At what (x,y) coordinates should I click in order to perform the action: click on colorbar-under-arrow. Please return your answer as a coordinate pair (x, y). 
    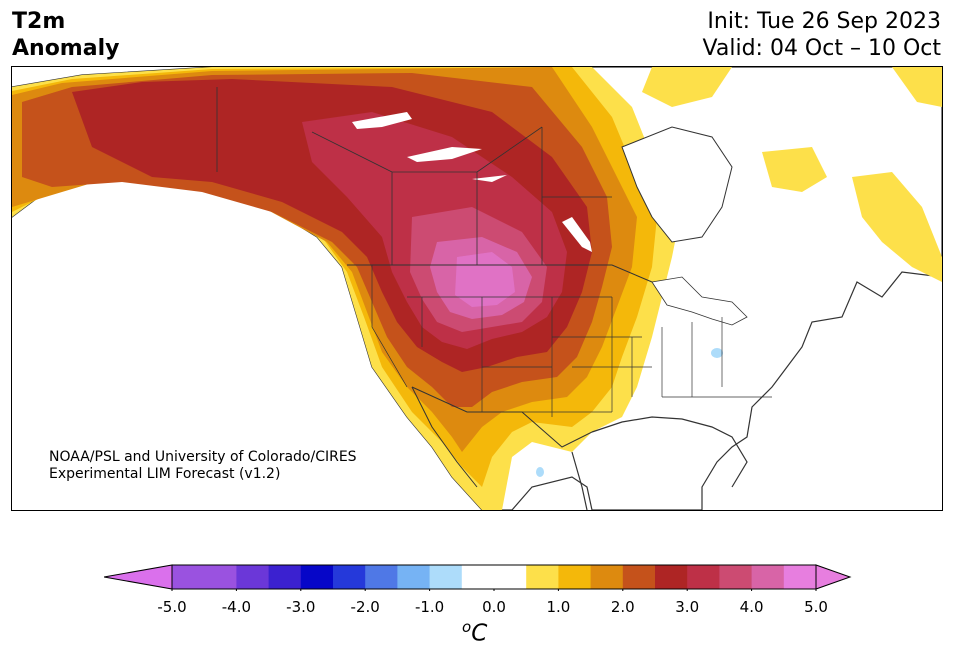
    Looking at the image, I should click on (138, 577).